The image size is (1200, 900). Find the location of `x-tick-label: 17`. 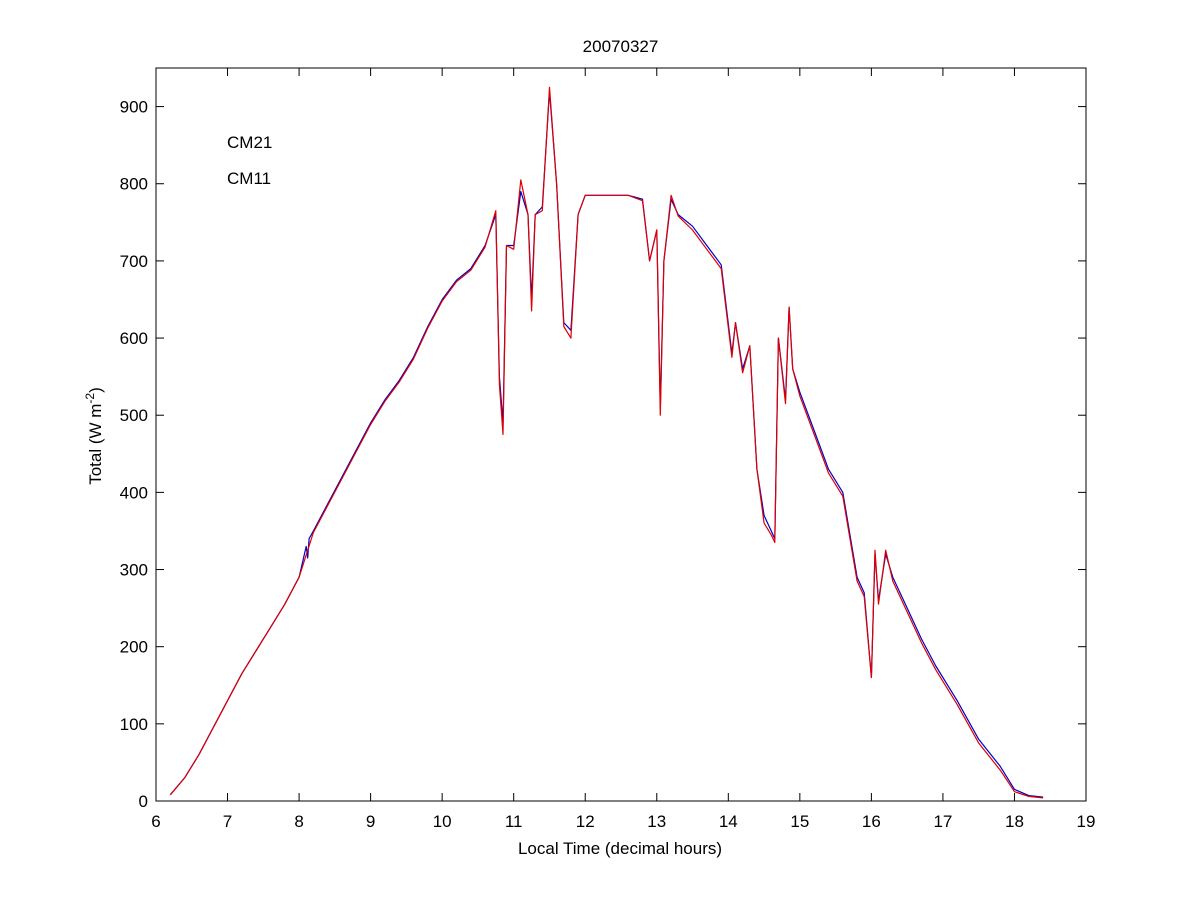

x-tick-label: 17 is located at coordinates (942, 821).